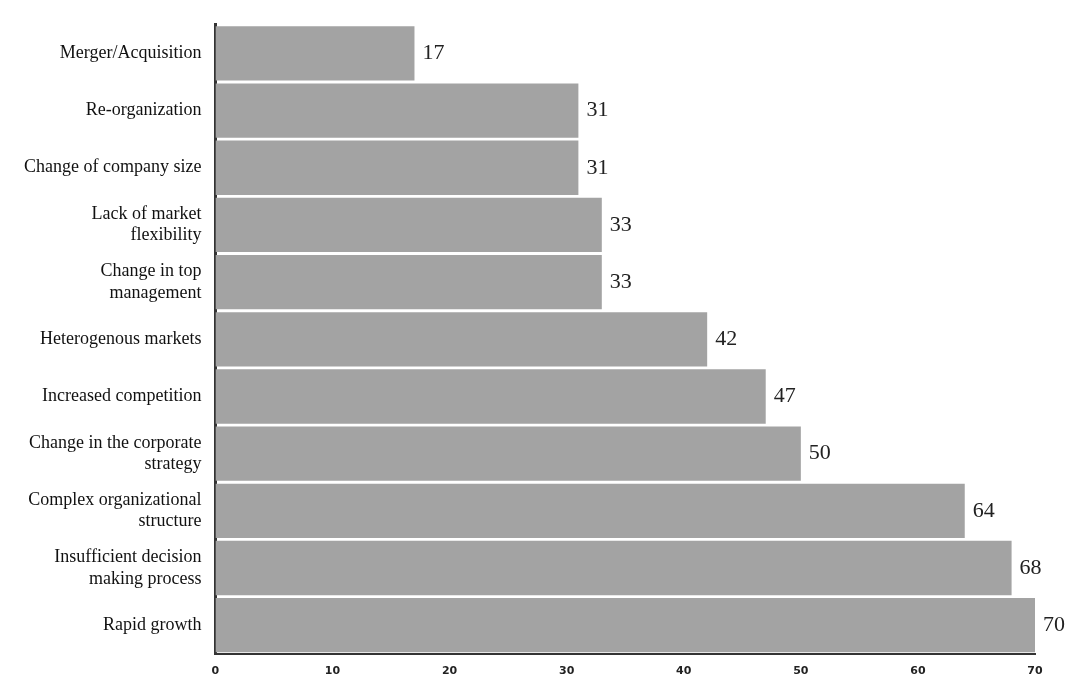  What do you see at coordinates (332, 671) in the screenshot?
I see `x-tick-label: 10` at bounding box center [332, 671].